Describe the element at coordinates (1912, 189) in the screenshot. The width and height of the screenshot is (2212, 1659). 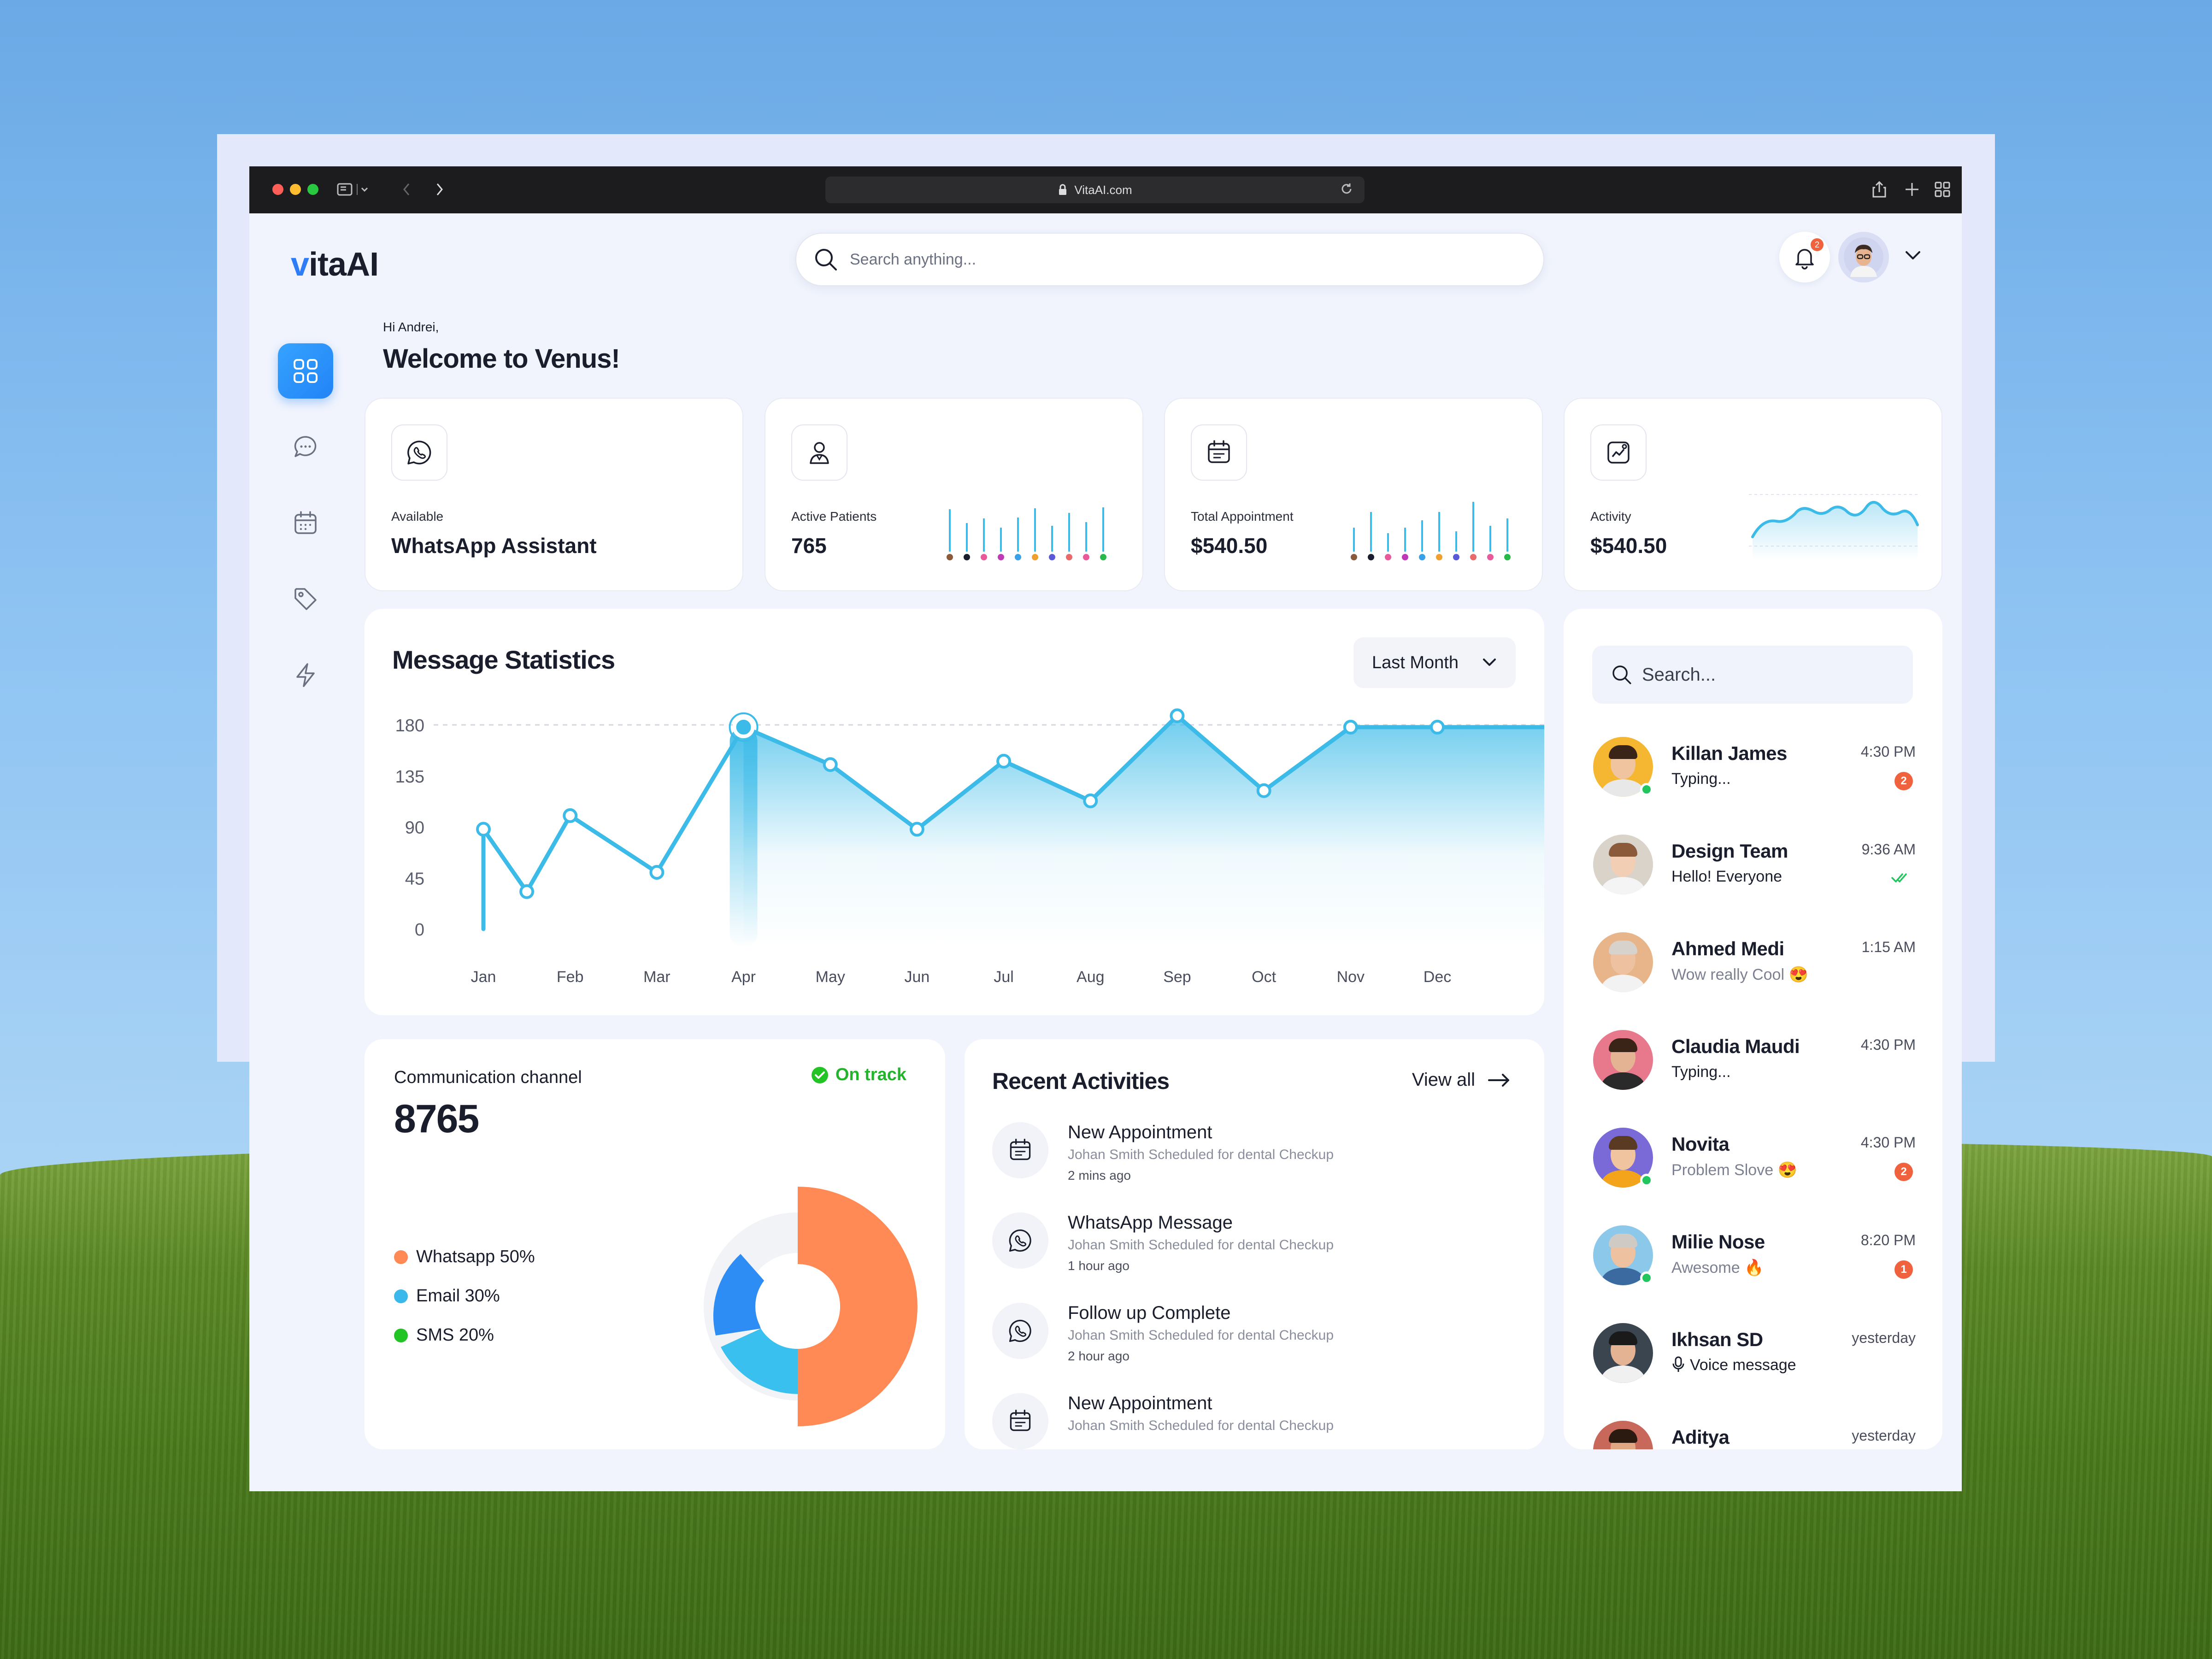
I see `new-tab-icon` at that location.